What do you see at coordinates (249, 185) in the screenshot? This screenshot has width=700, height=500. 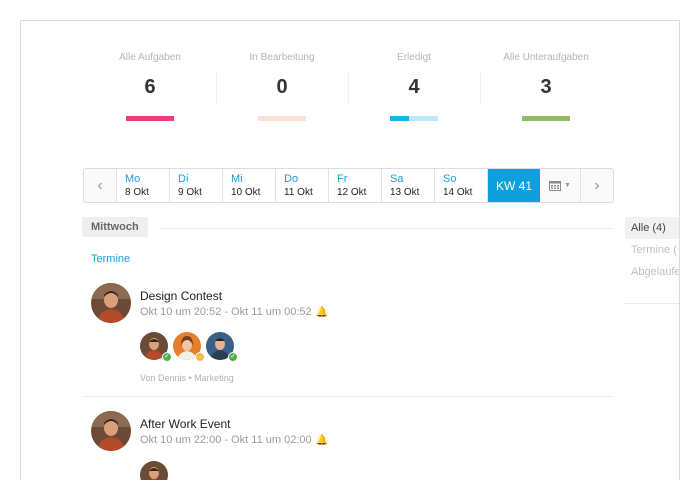 I see `day-wednesday: Mi 10 Okt` at bounding box center [249, 185].